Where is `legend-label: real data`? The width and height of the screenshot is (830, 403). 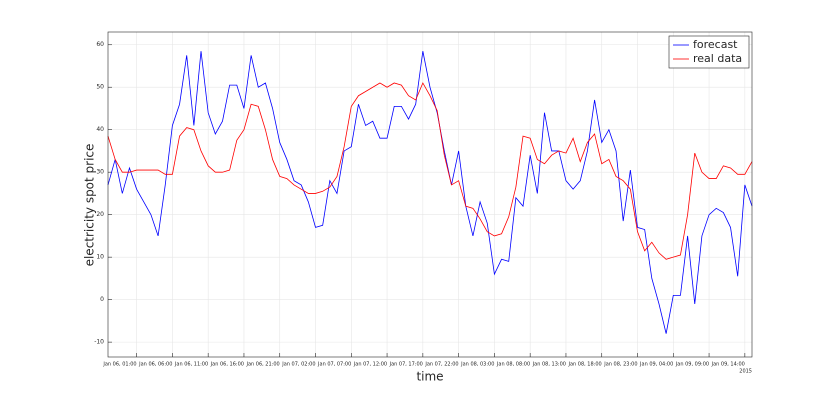
legend-label: real data is located at coordinates (717, 58).